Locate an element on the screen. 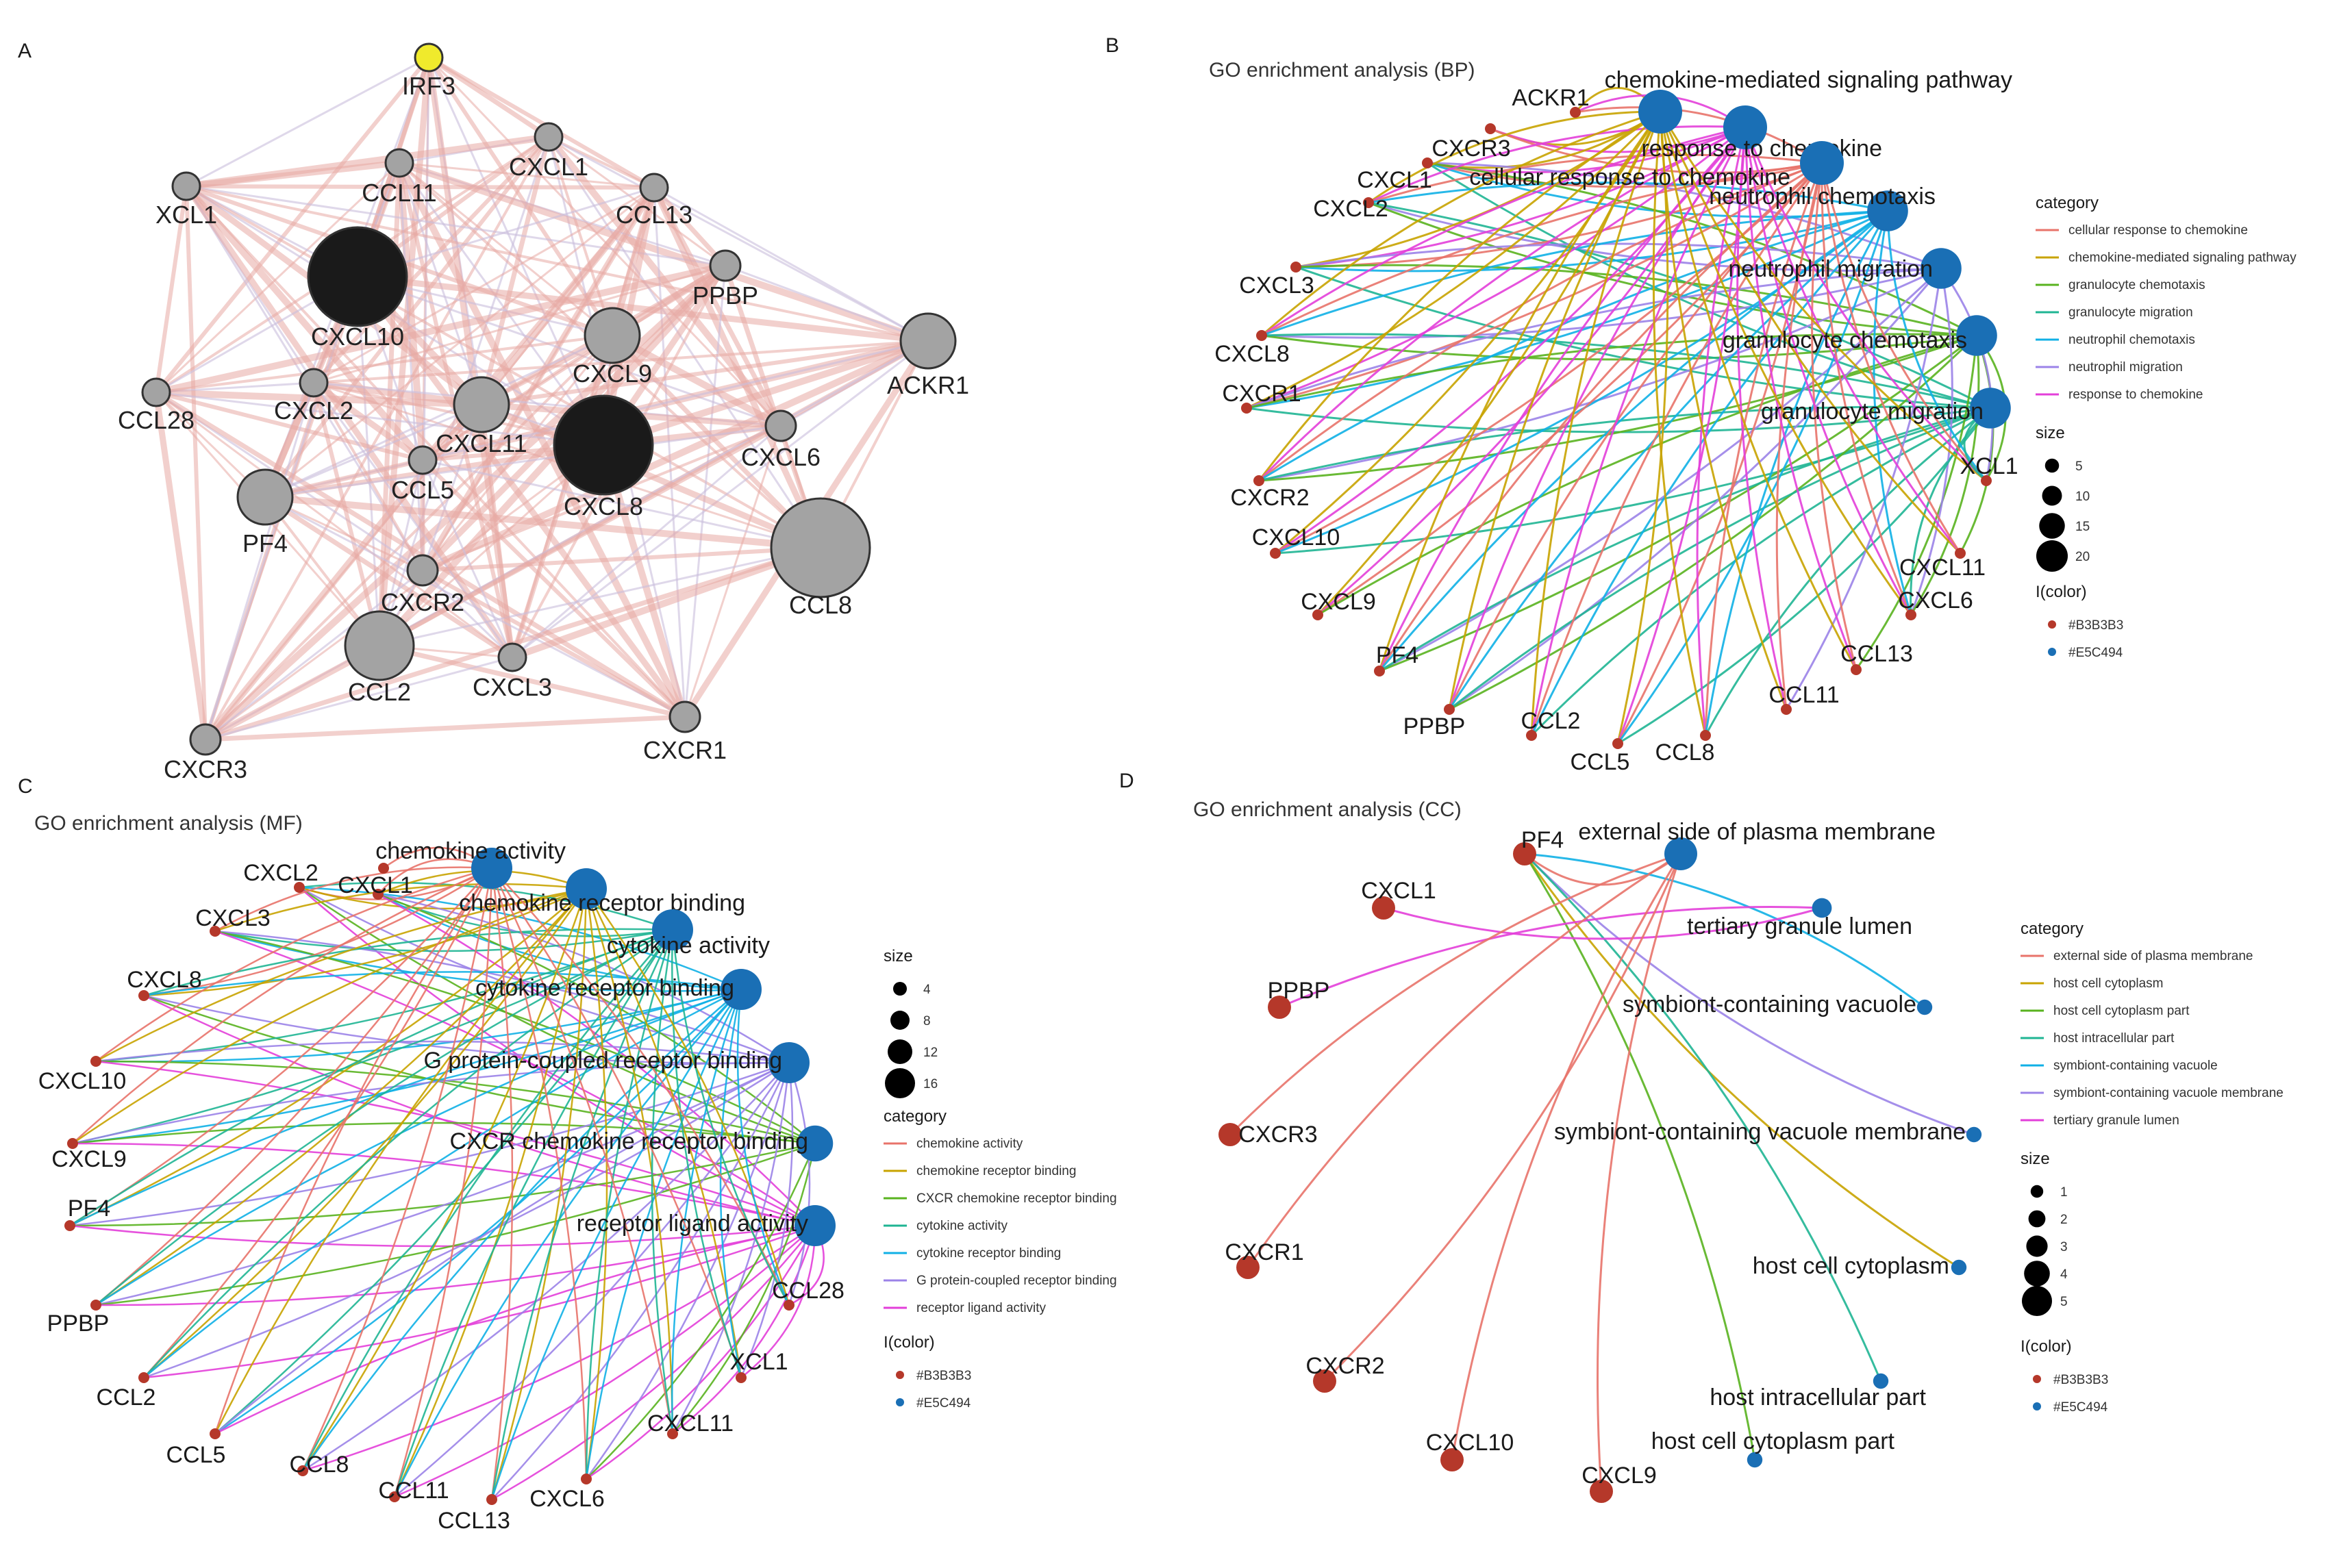 The height and width of the screenshot is (1568, 2339). network-node-xcl1 is located at coordinates (186, 186).